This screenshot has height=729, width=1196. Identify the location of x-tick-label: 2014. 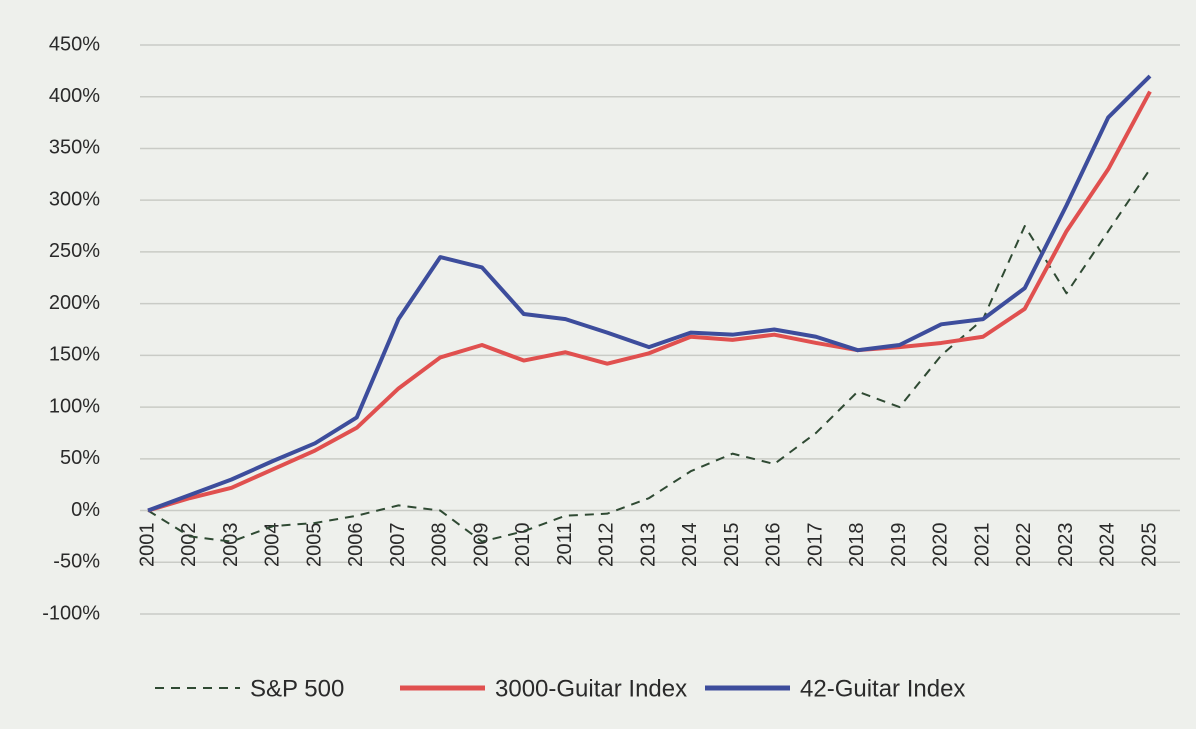
(690, 545).